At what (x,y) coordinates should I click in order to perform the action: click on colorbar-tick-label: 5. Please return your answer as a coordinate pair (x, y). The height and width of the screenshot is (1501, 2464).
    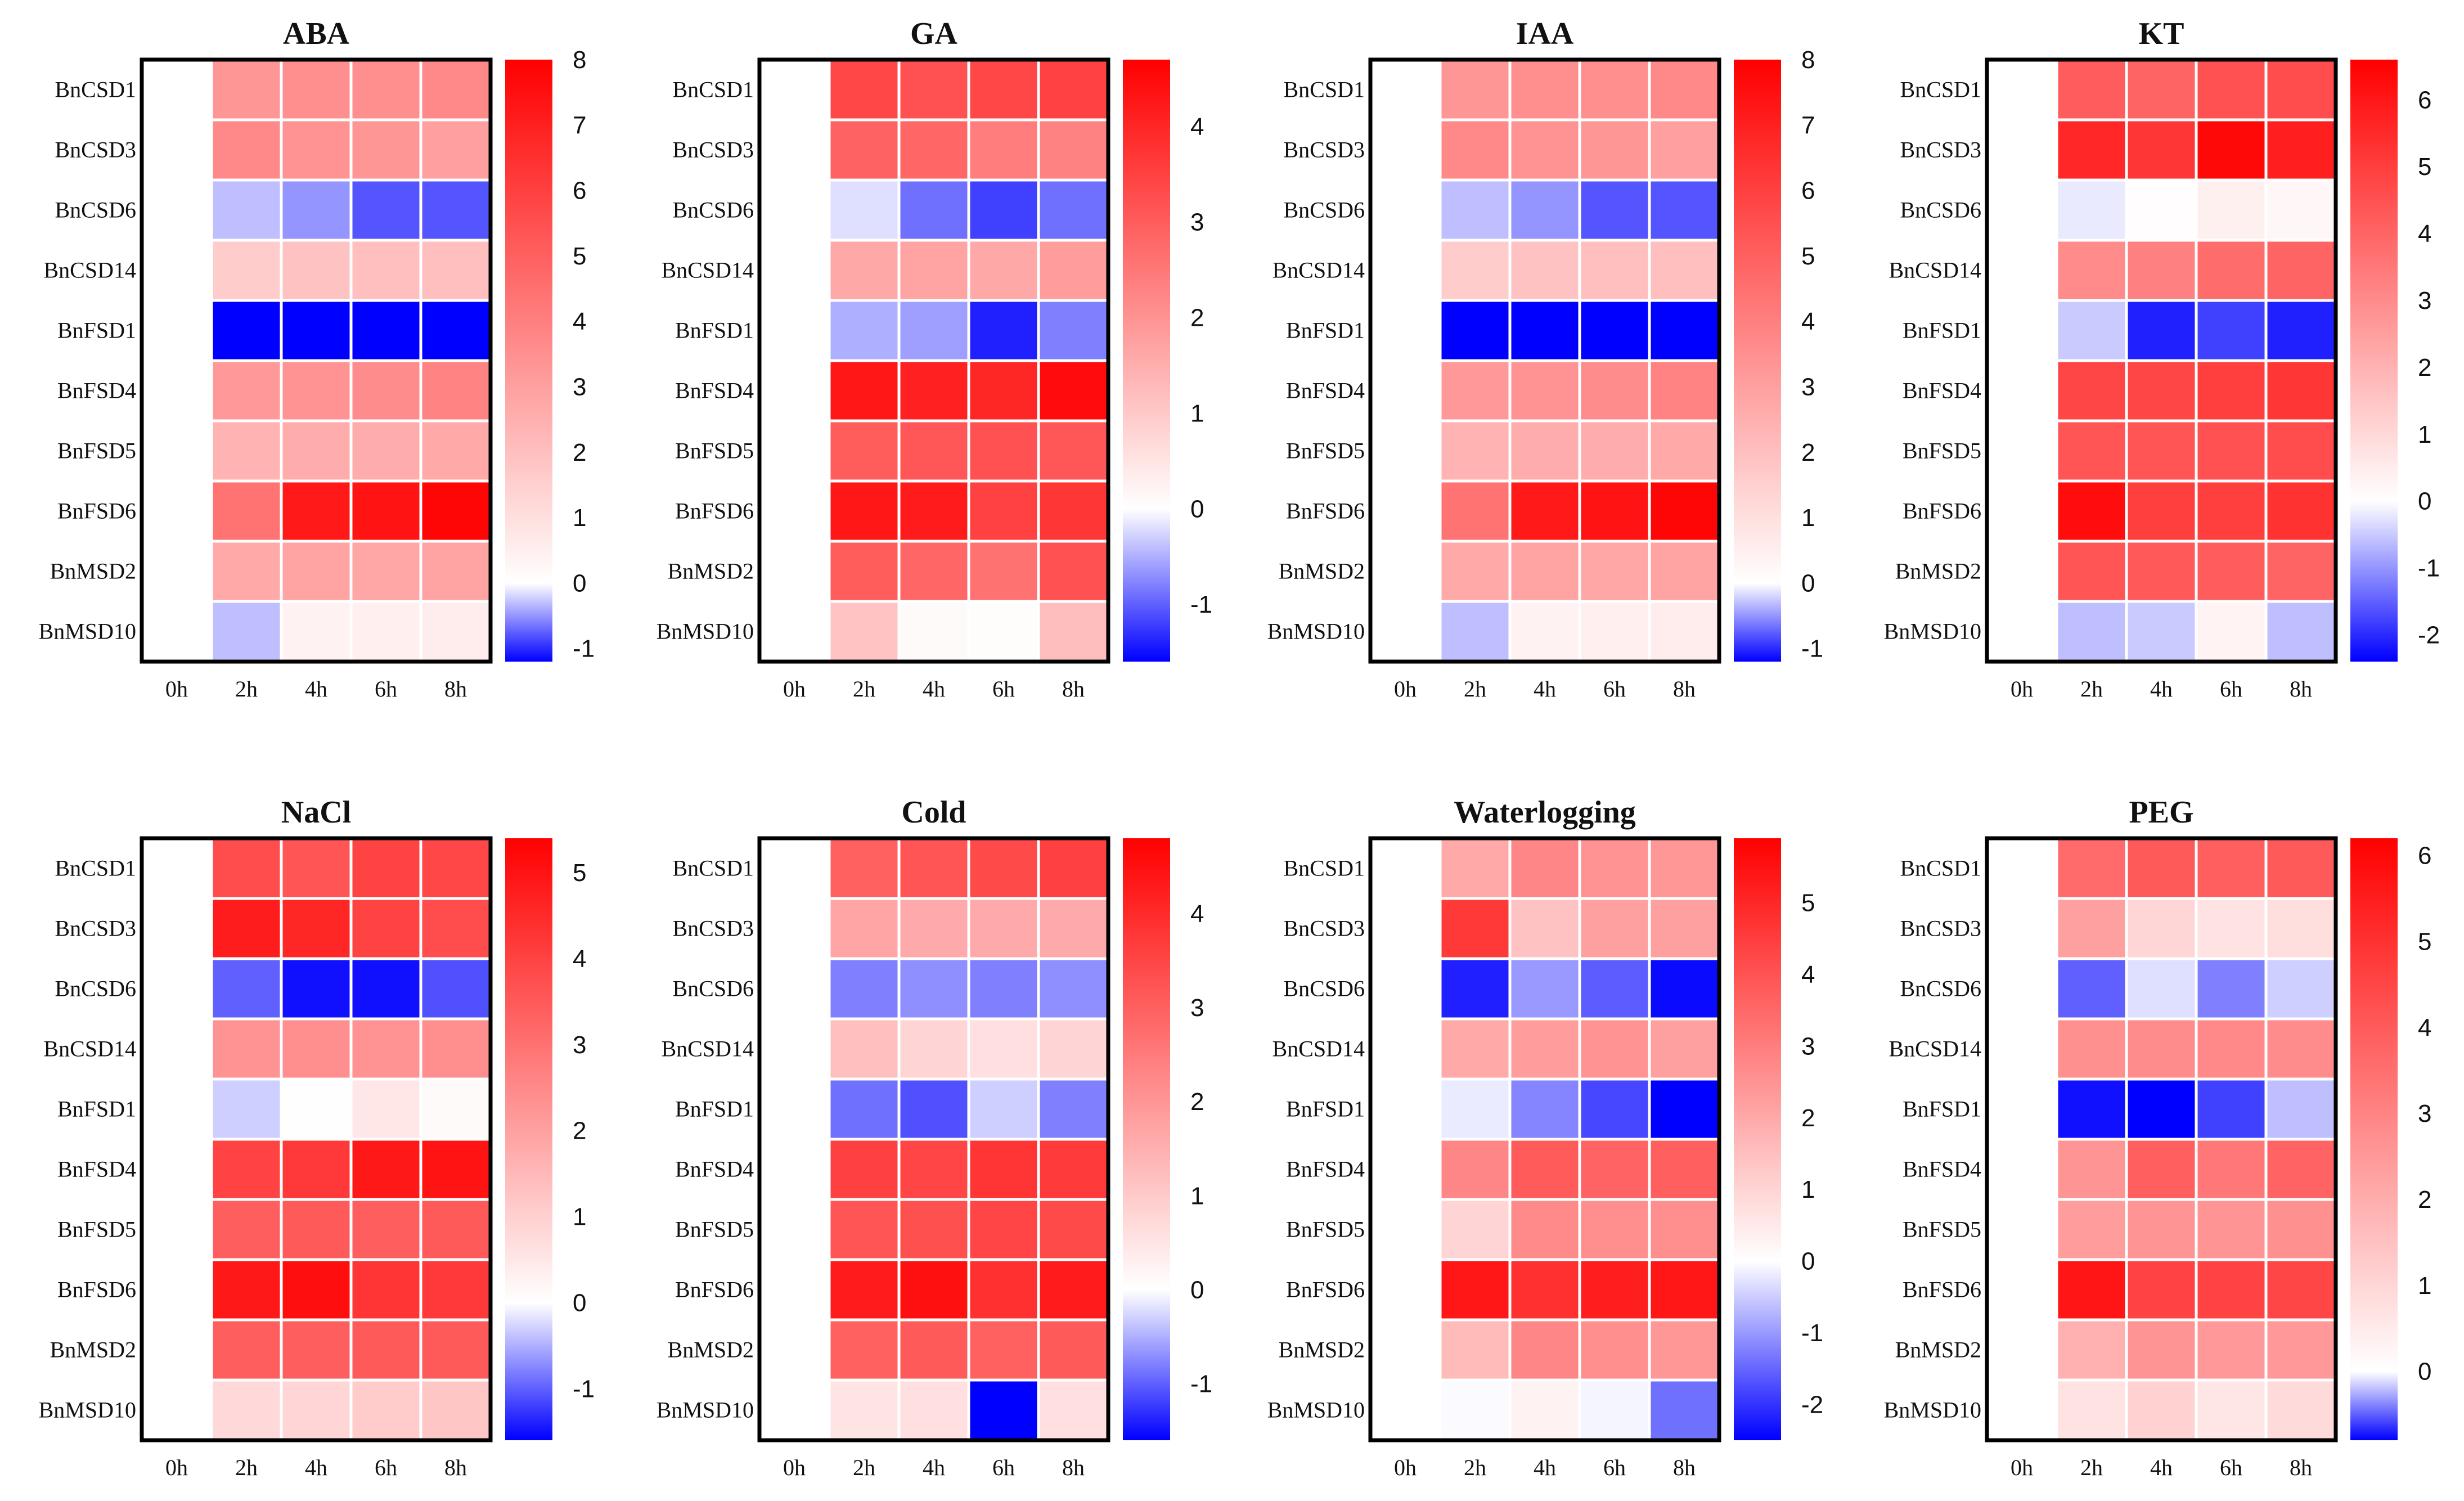
    Looking at the image, I should click on (2424, 941).